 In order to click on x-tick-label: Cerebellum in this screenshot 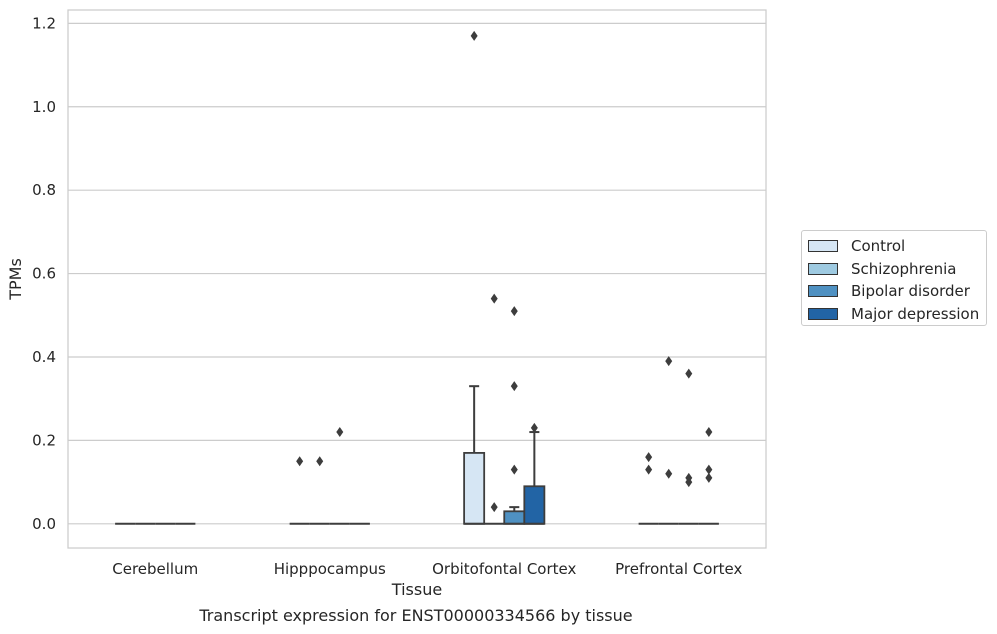, I will do `click(155, 569)`.